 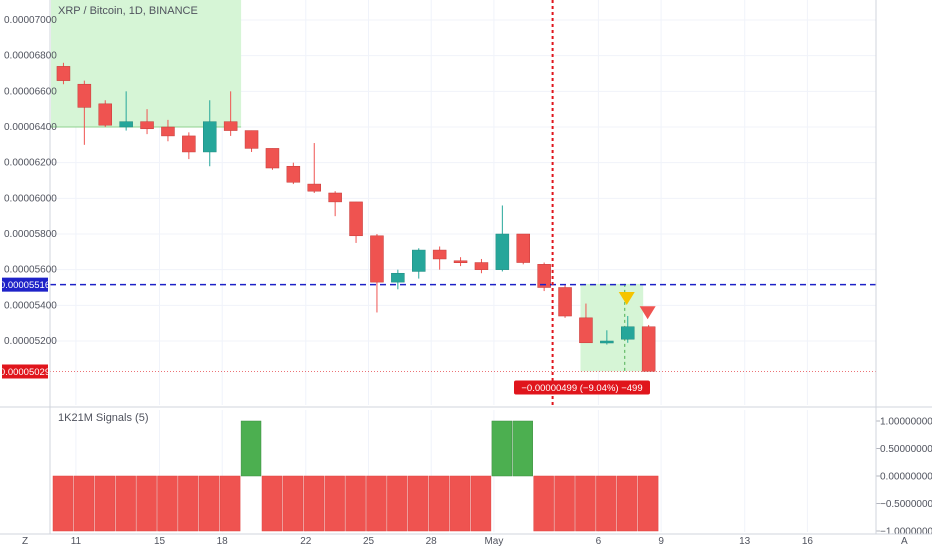 I want to click on y-tick-label: 0.00006600, so click(x=30, y=91).